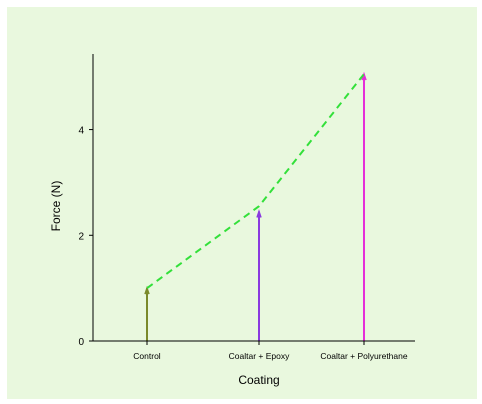  What do you see at coordinates (81, 342) in the screenshot?
I see `y-tick-label: 0` at bounding box center [81, 342].